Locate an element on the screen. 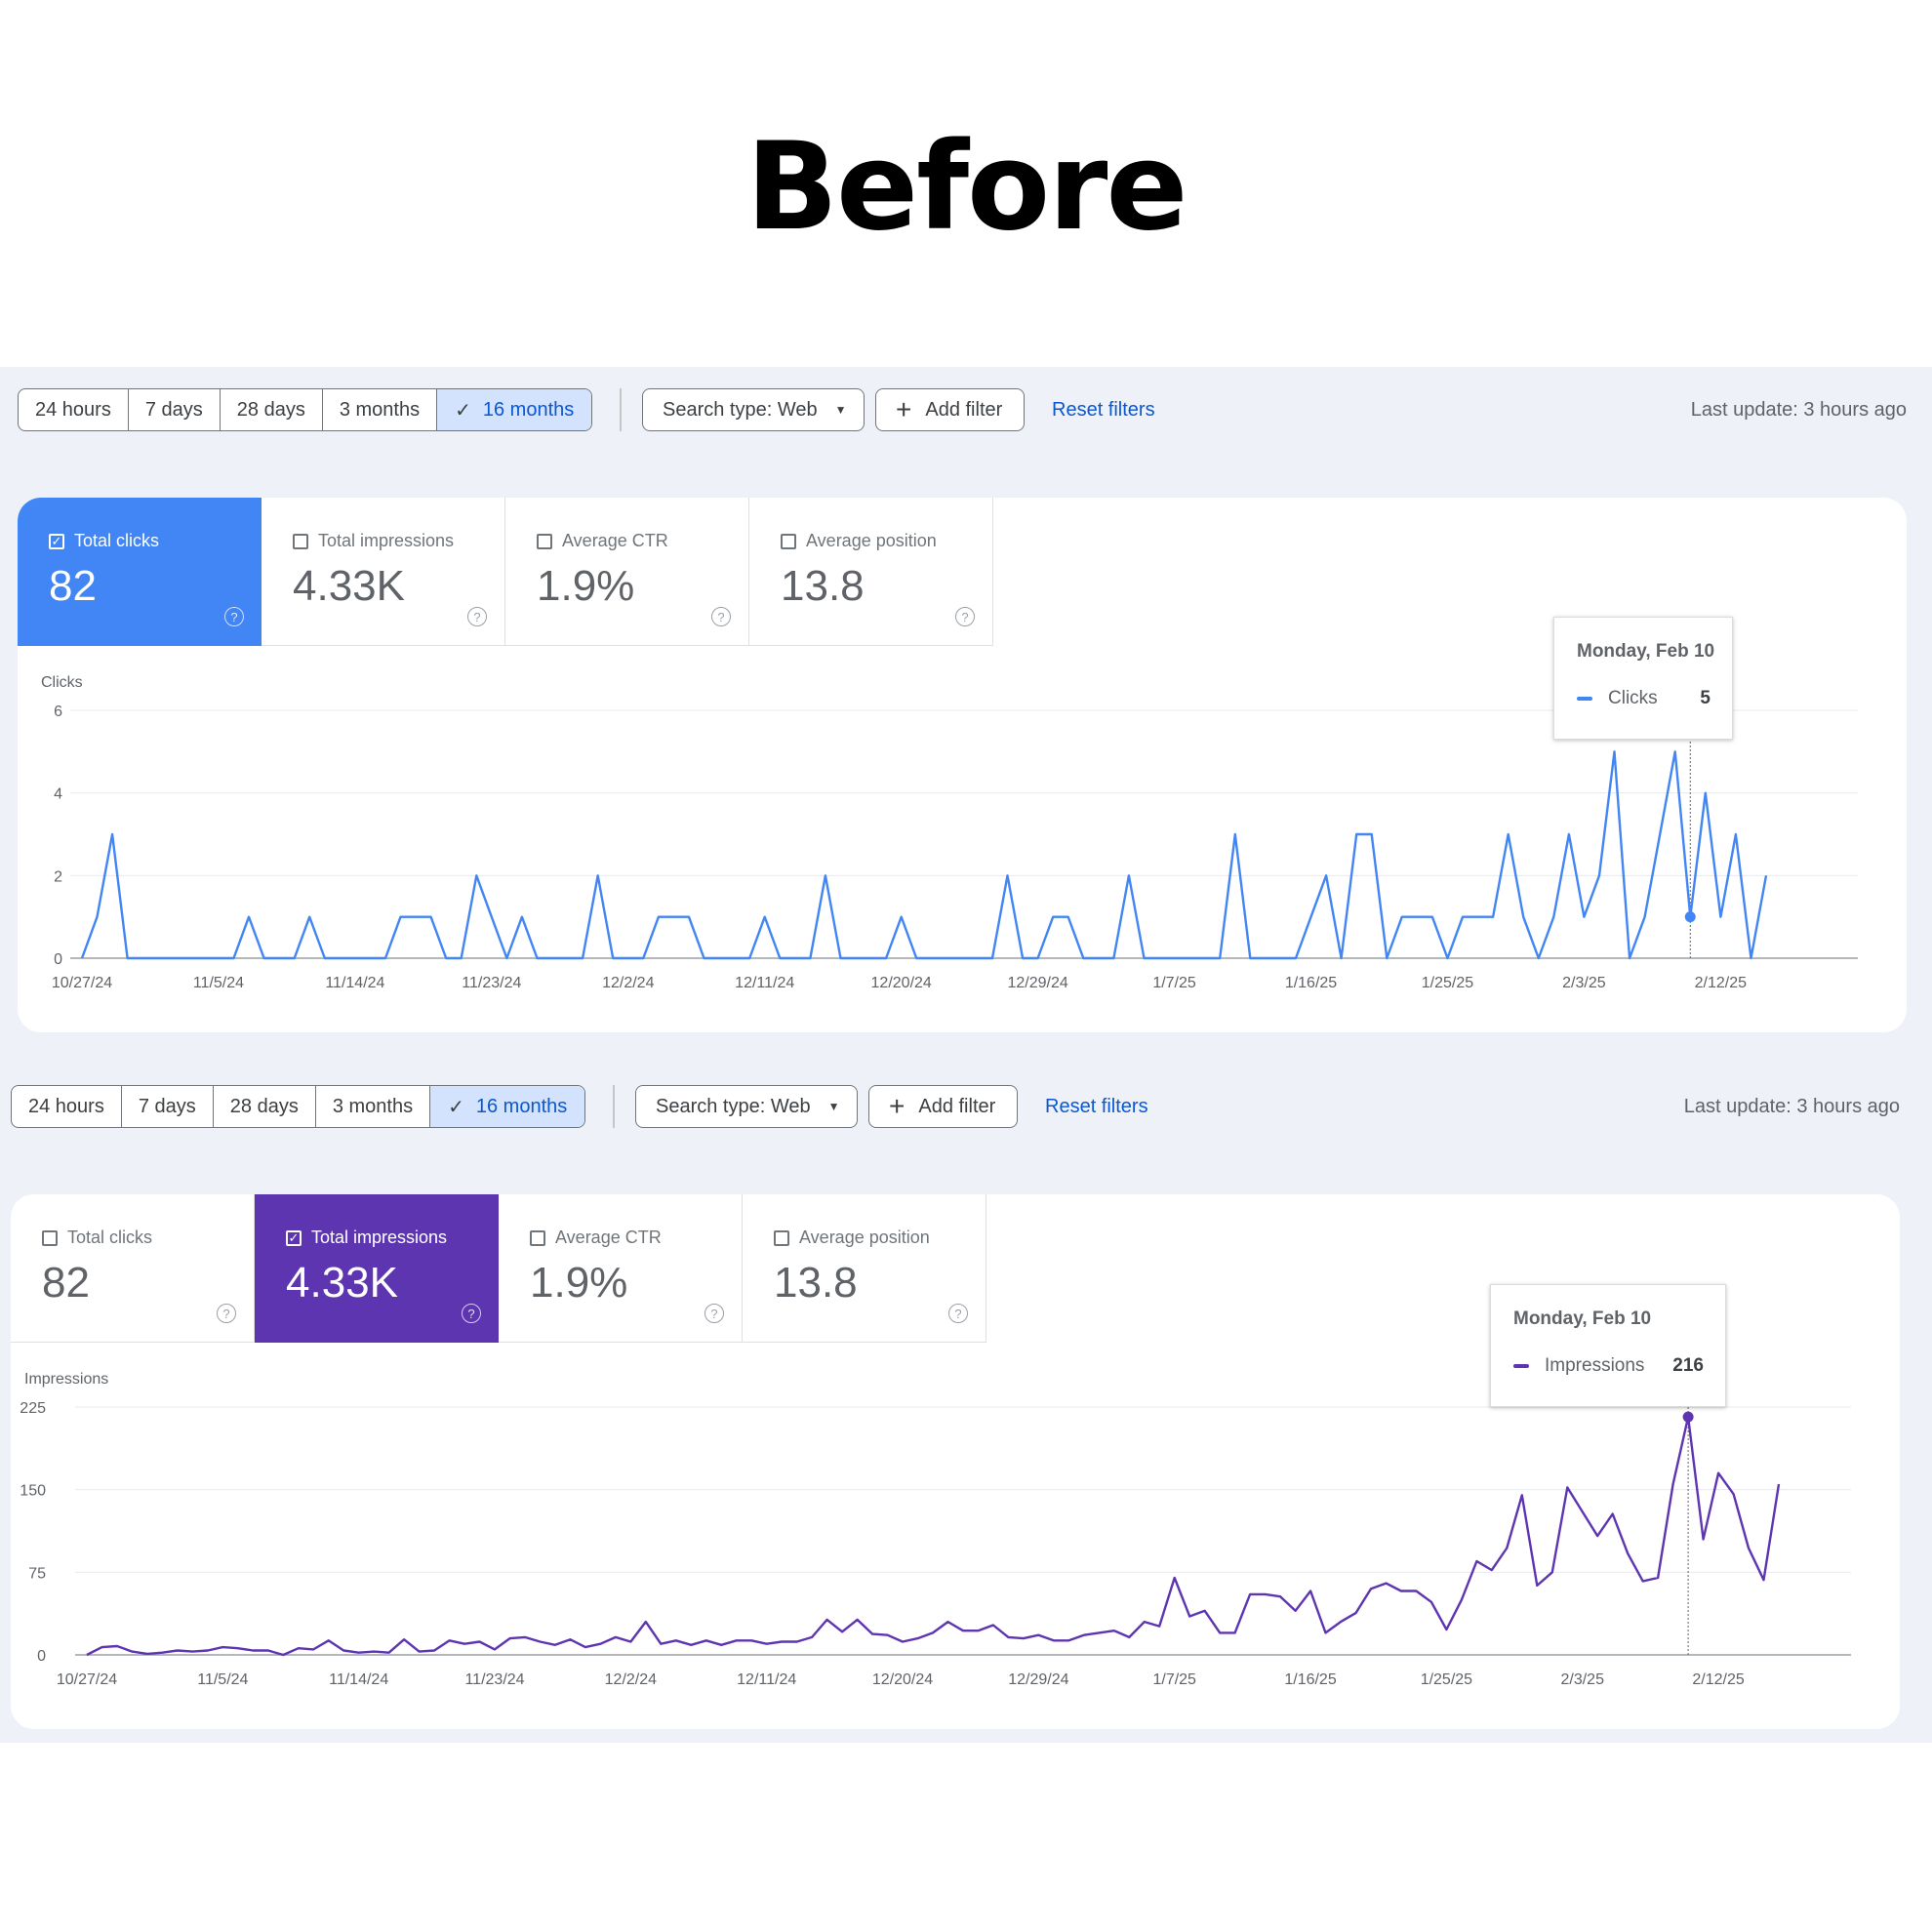 The height and width of the screenshot is (1932, 1932). x-tick-label: 1/16/25 is located at coordinates (1311, 983).